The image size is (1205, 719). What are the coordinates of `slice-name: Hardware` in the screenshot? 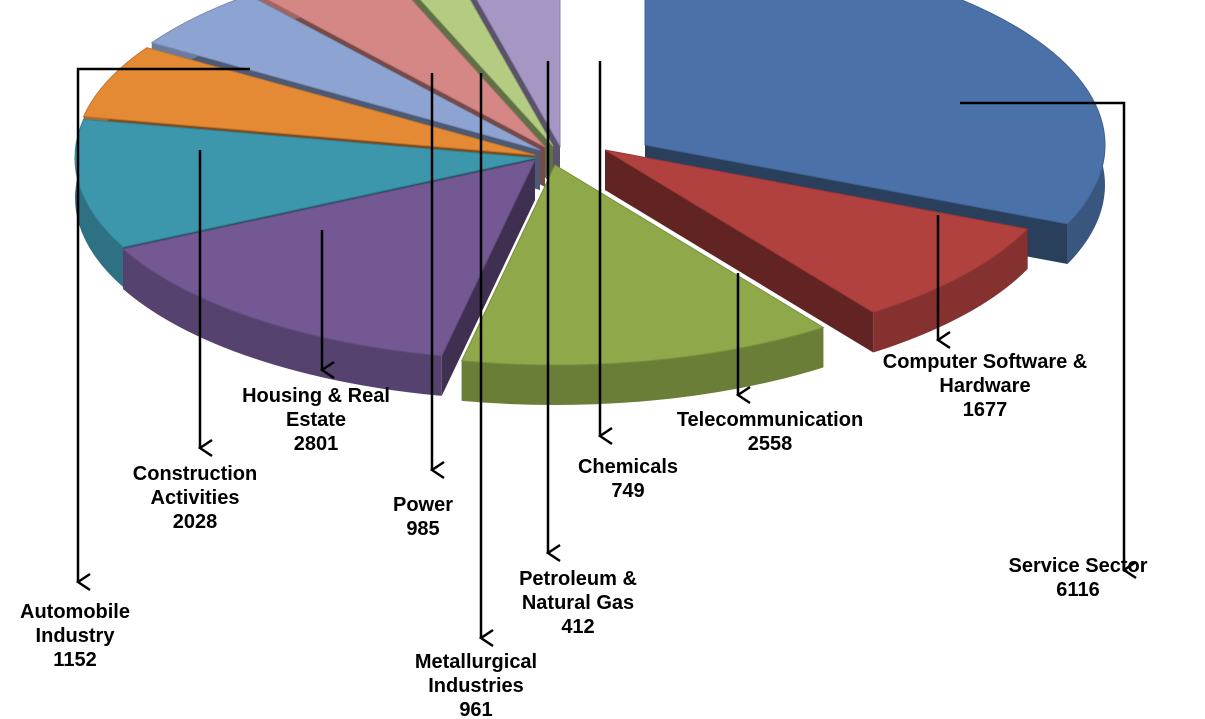 It's located at (984, 386).